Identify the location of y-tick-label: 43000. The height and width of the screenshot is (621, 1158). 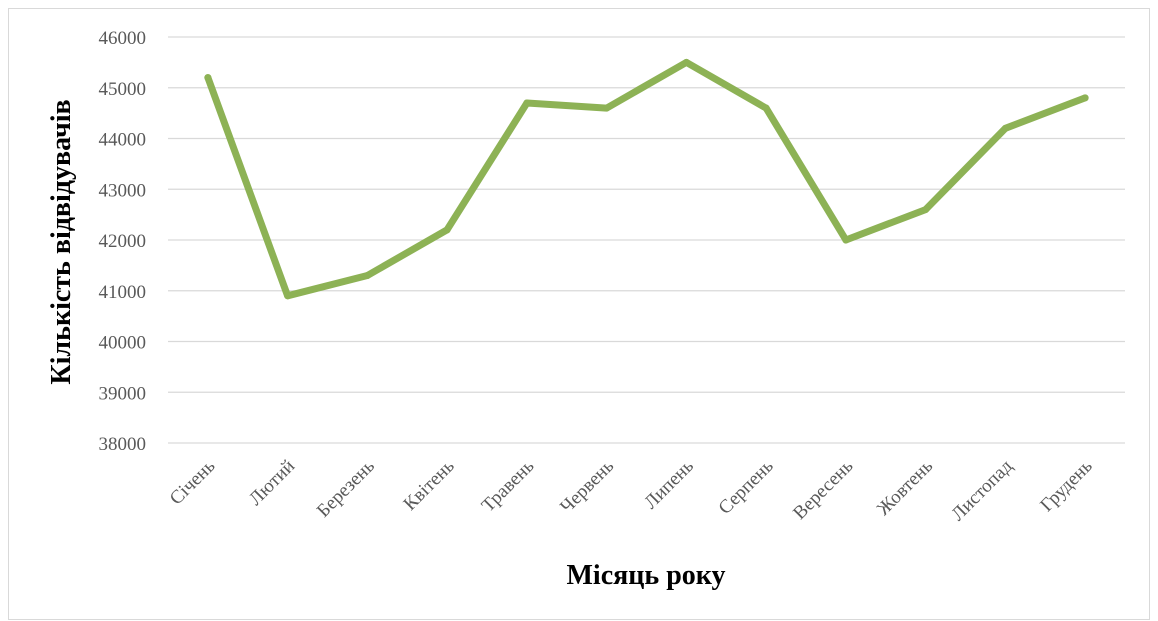
(123, 190).